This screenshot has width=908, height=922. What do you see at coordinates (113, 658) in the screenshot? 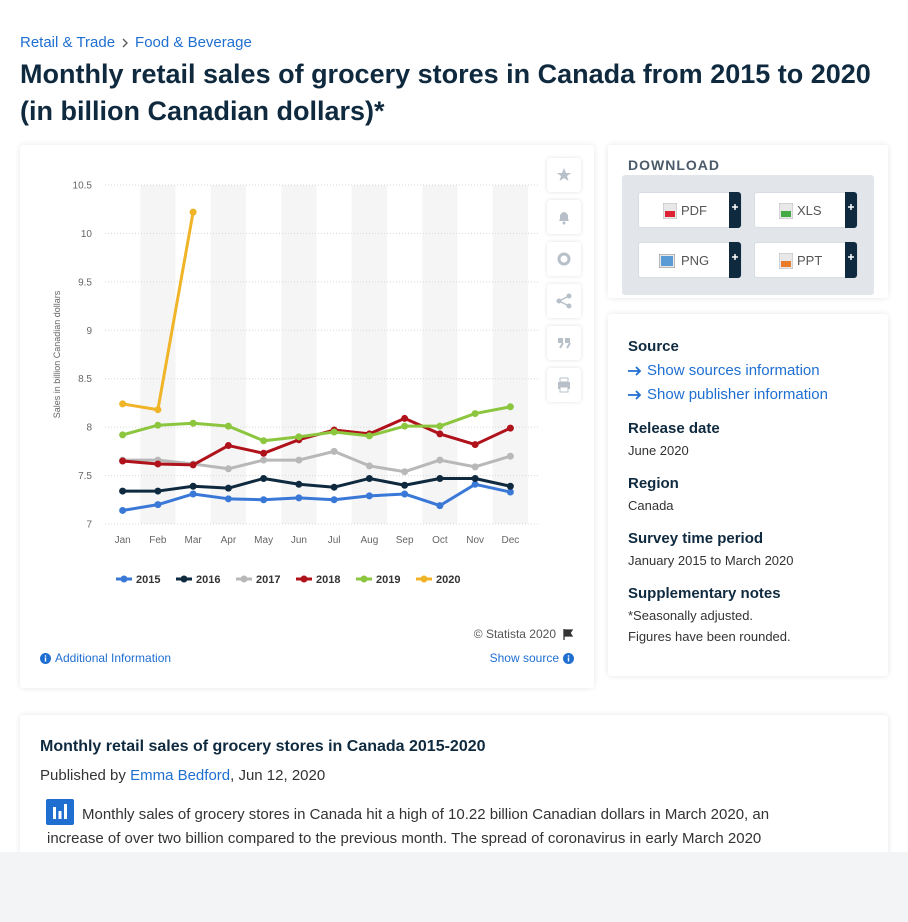
I see `link-text: Additional Information` at bounding box center [113, 658].